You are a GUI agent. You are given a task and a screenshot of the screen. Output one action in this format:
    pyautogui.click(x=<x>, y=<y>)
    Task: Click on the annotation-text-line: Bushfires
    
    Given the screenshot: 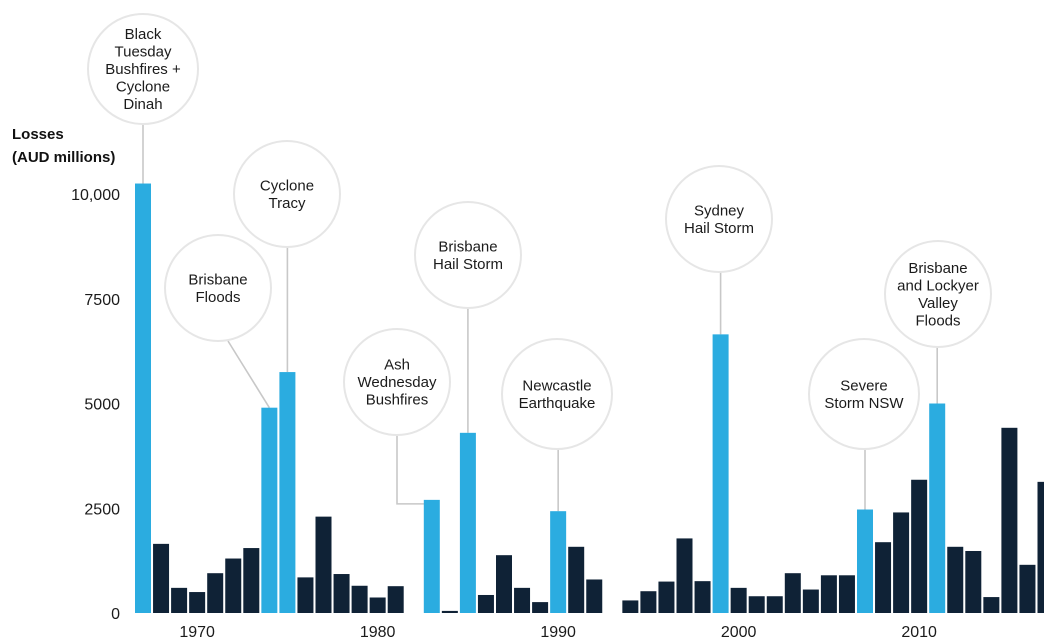 What is the action you would take?
    pyautogui.click(x=397, y=400)
    